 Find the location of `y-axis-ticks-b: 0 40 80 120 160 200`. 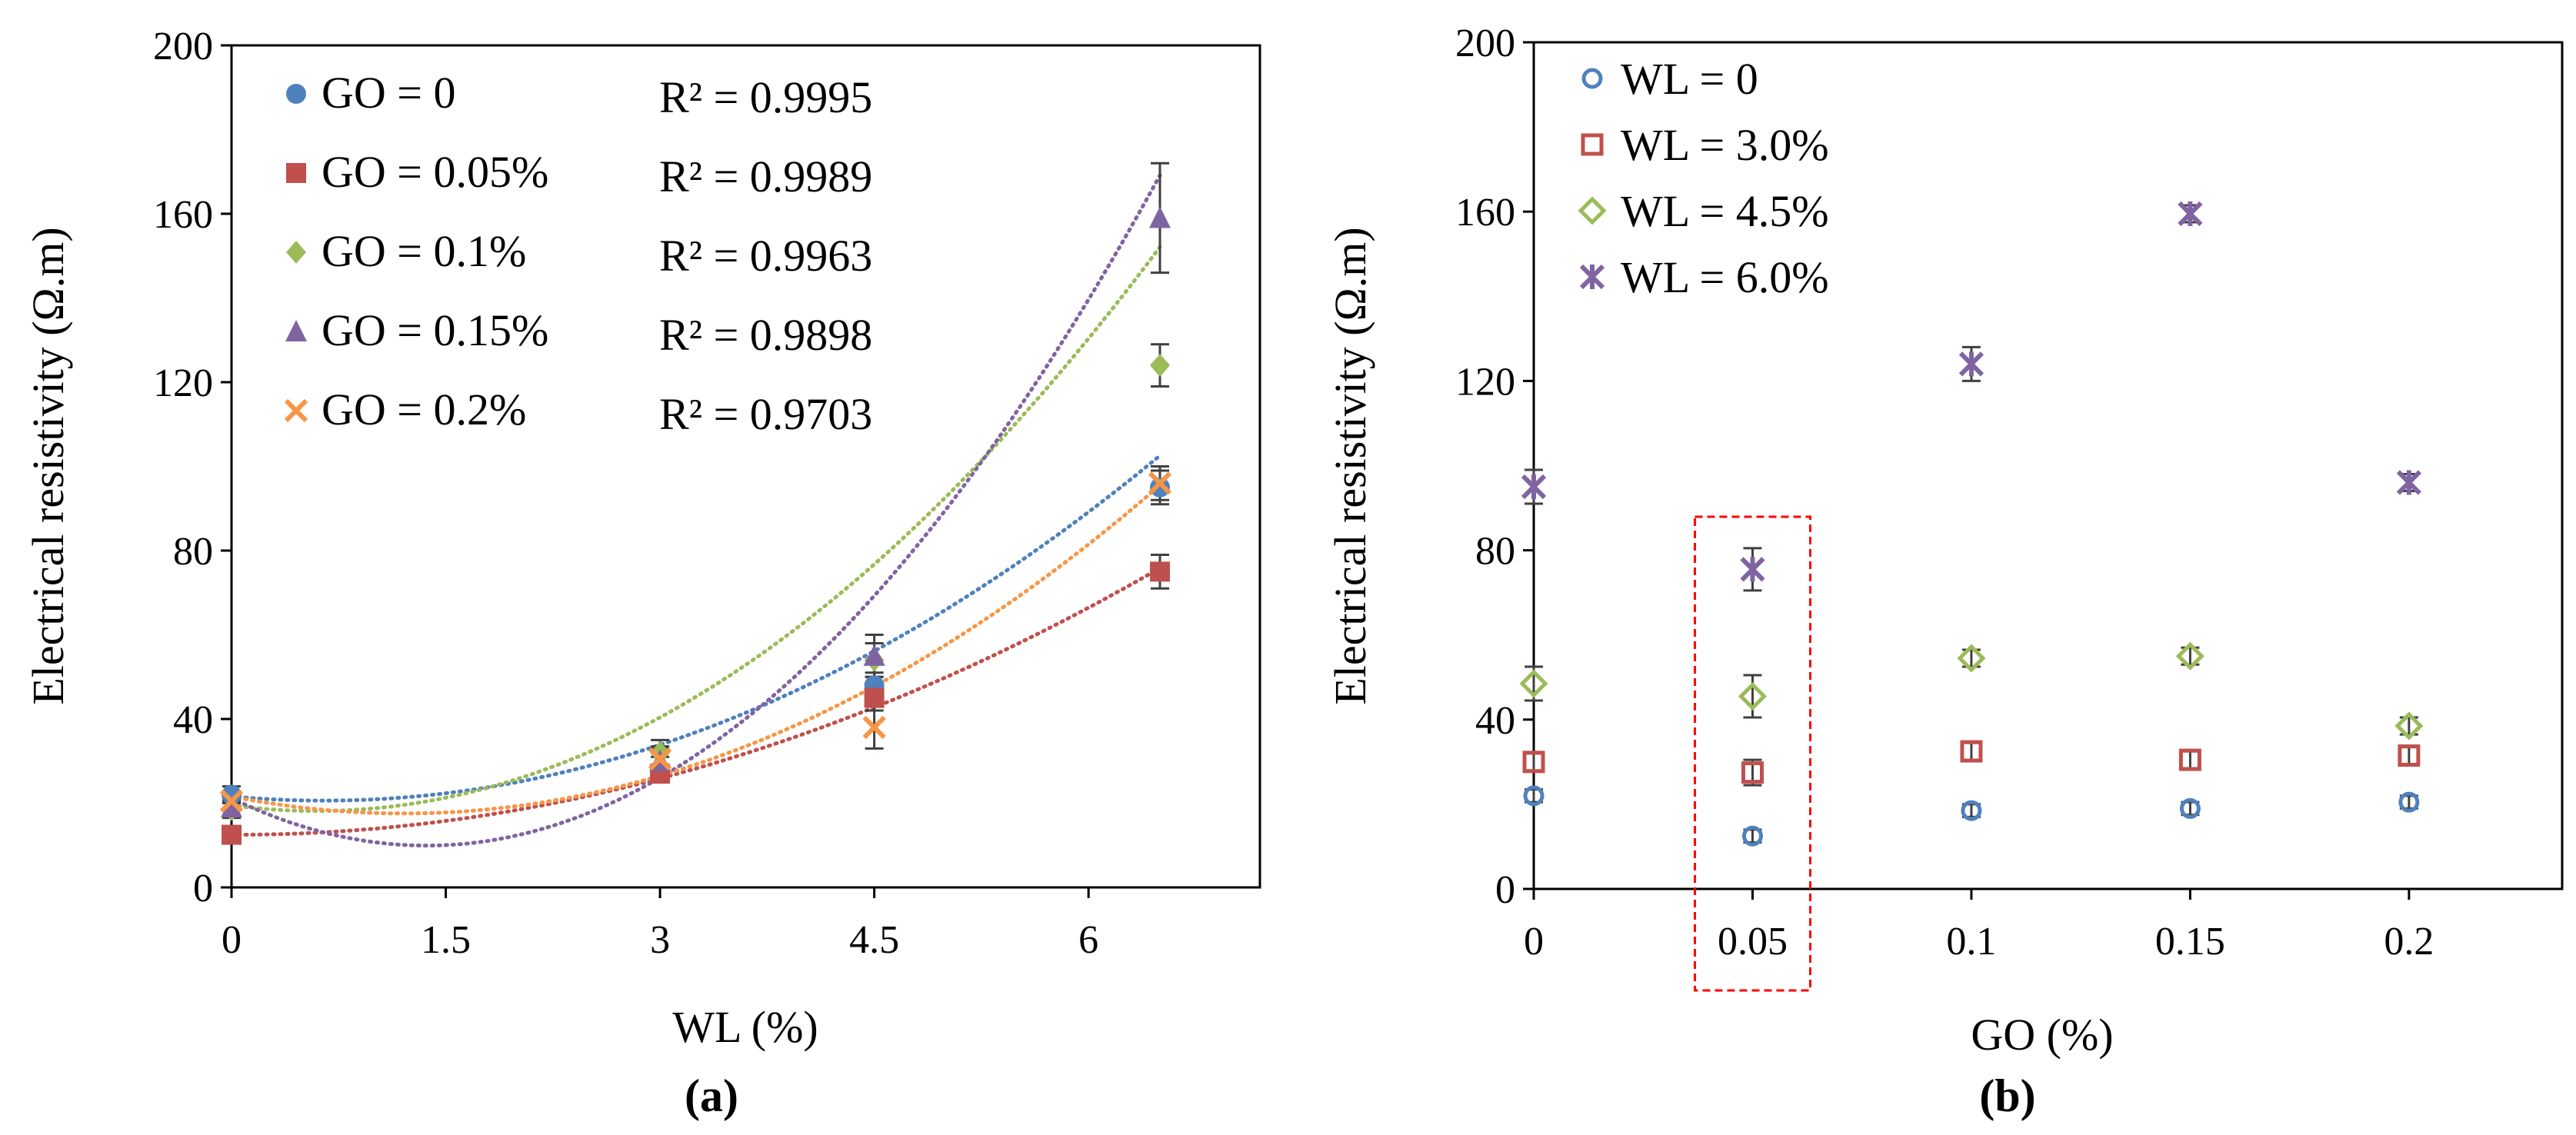

y-axis-ticks-b: 0 40 80 120 160 200 is located at coordinates (1494, 467).